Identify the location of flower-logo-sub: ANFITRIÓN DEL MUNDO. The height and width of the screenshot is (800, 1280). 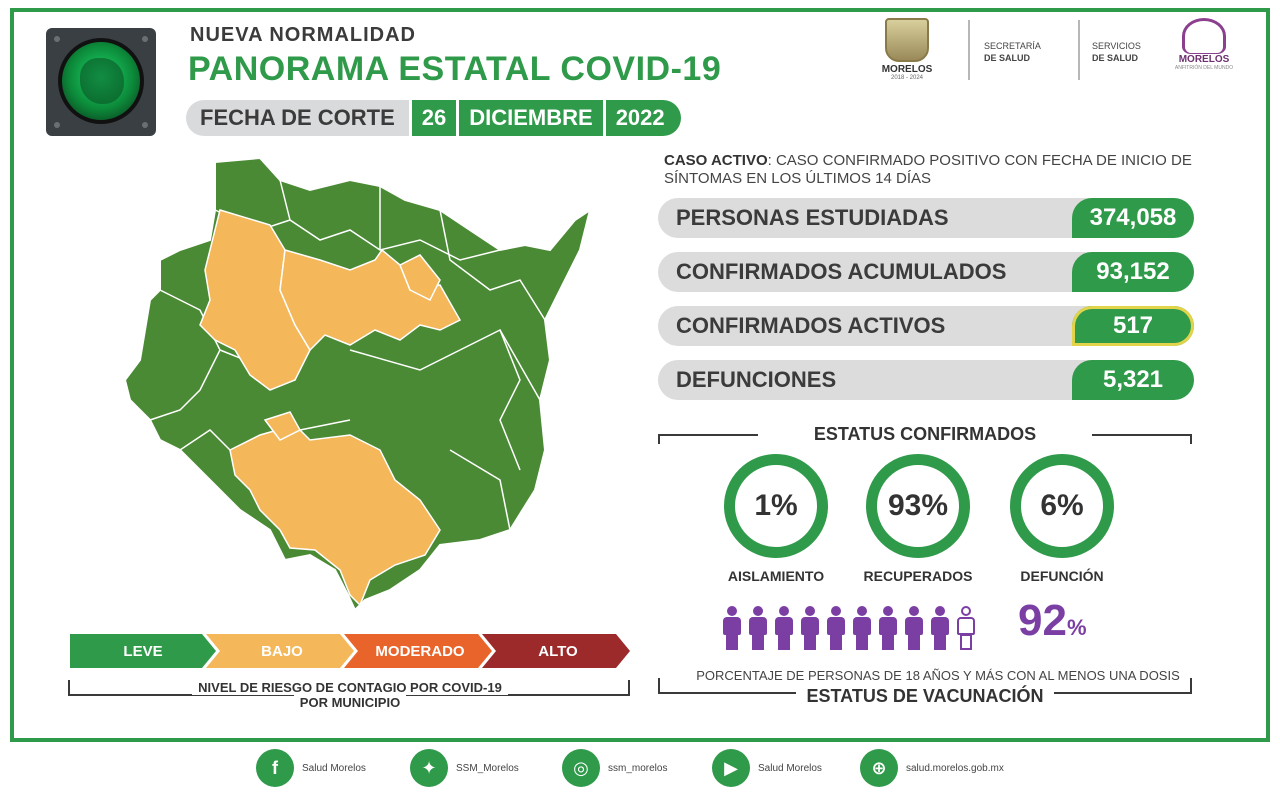
(1204, 68).